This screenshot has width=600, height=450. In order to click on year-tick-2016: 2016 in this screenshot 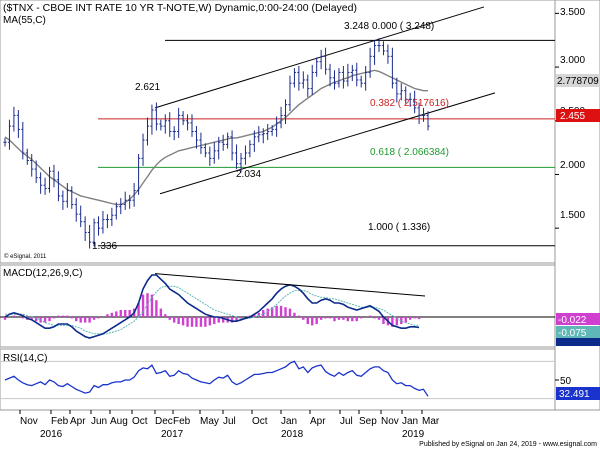, I will do `click(51, 434)`.